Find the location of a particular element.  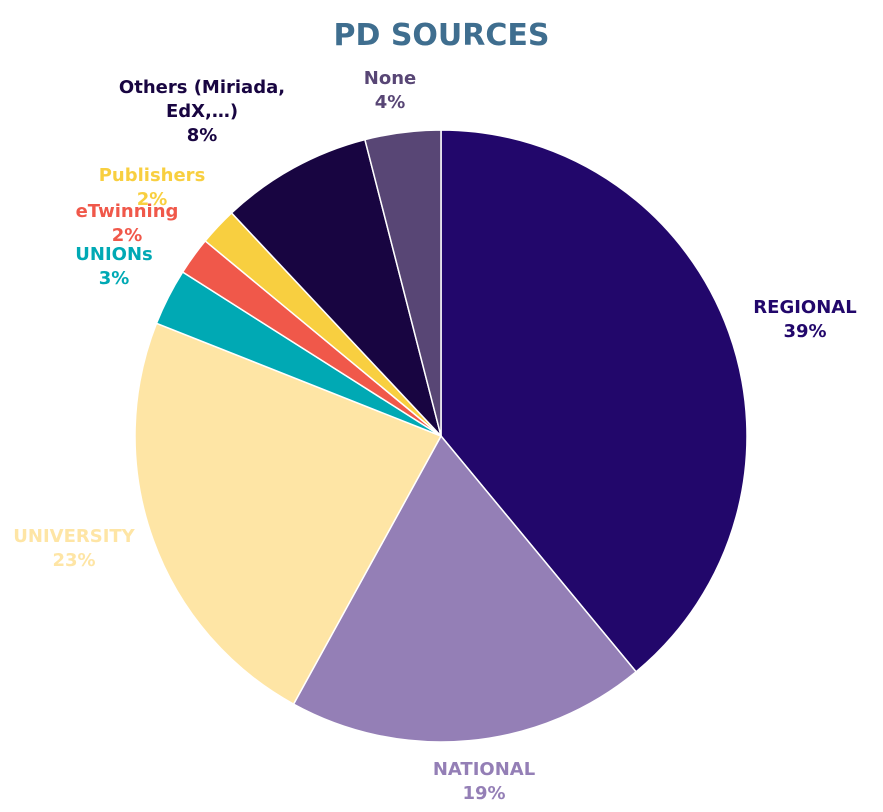

slice-label: REGIONAL 39% is located at coordinates (805, 320).